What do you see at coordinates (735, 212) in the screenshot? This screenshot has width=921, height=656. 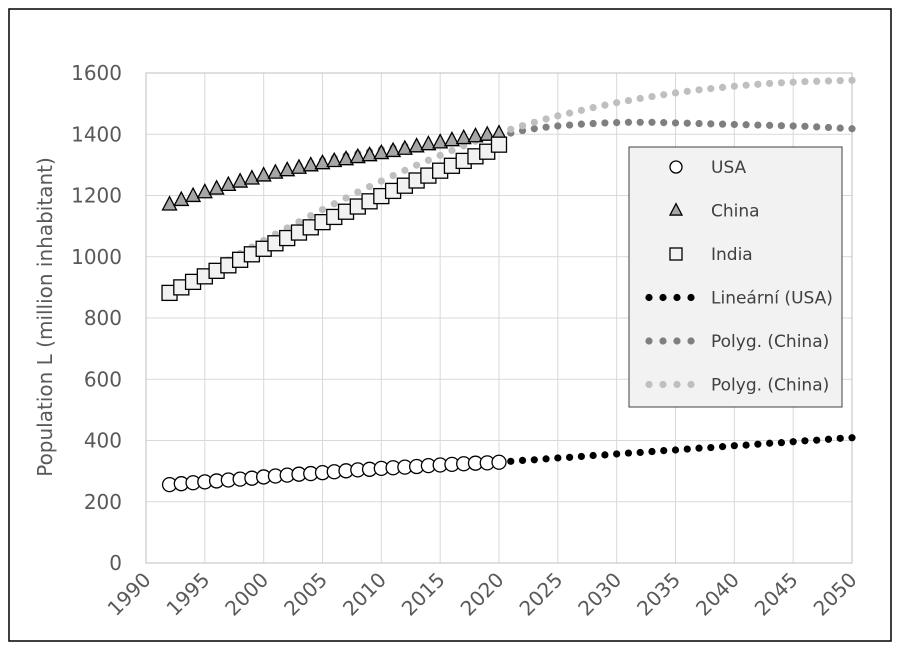 I see `legend-label: China` at bounding box center [735, 212].